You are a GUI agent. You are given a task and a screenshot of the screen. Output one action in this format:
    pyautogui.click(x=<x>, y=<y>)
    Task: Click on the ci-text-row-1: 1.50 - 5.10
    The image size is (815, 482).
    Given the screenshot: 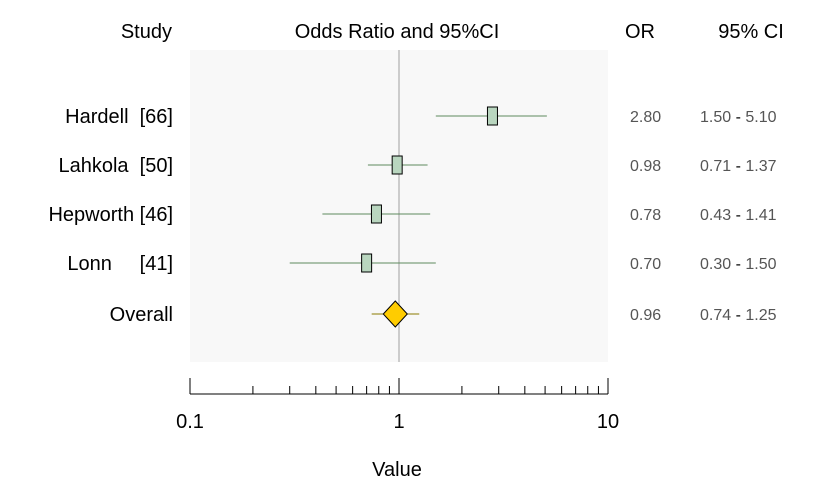 What is the action you would take?
    pyautogui.click(x=738, y=117)
    